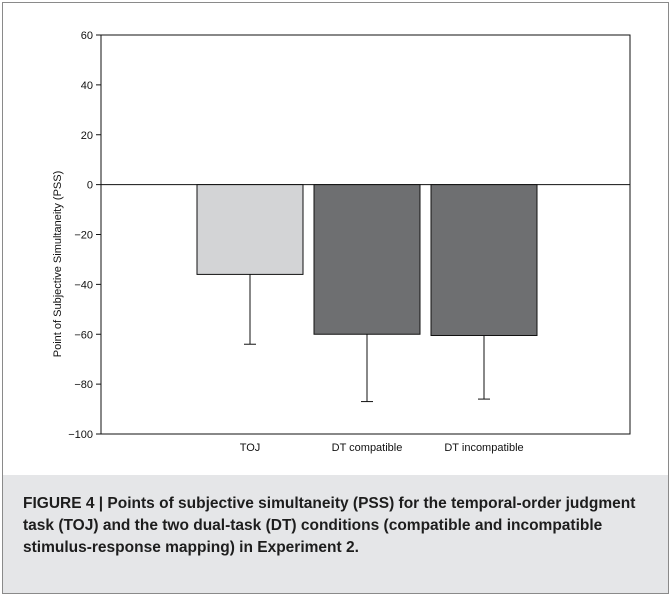  Describe the element at coordinates (250, 448) in the screenshot. I see `x-tick-label: TOJ` at that location.